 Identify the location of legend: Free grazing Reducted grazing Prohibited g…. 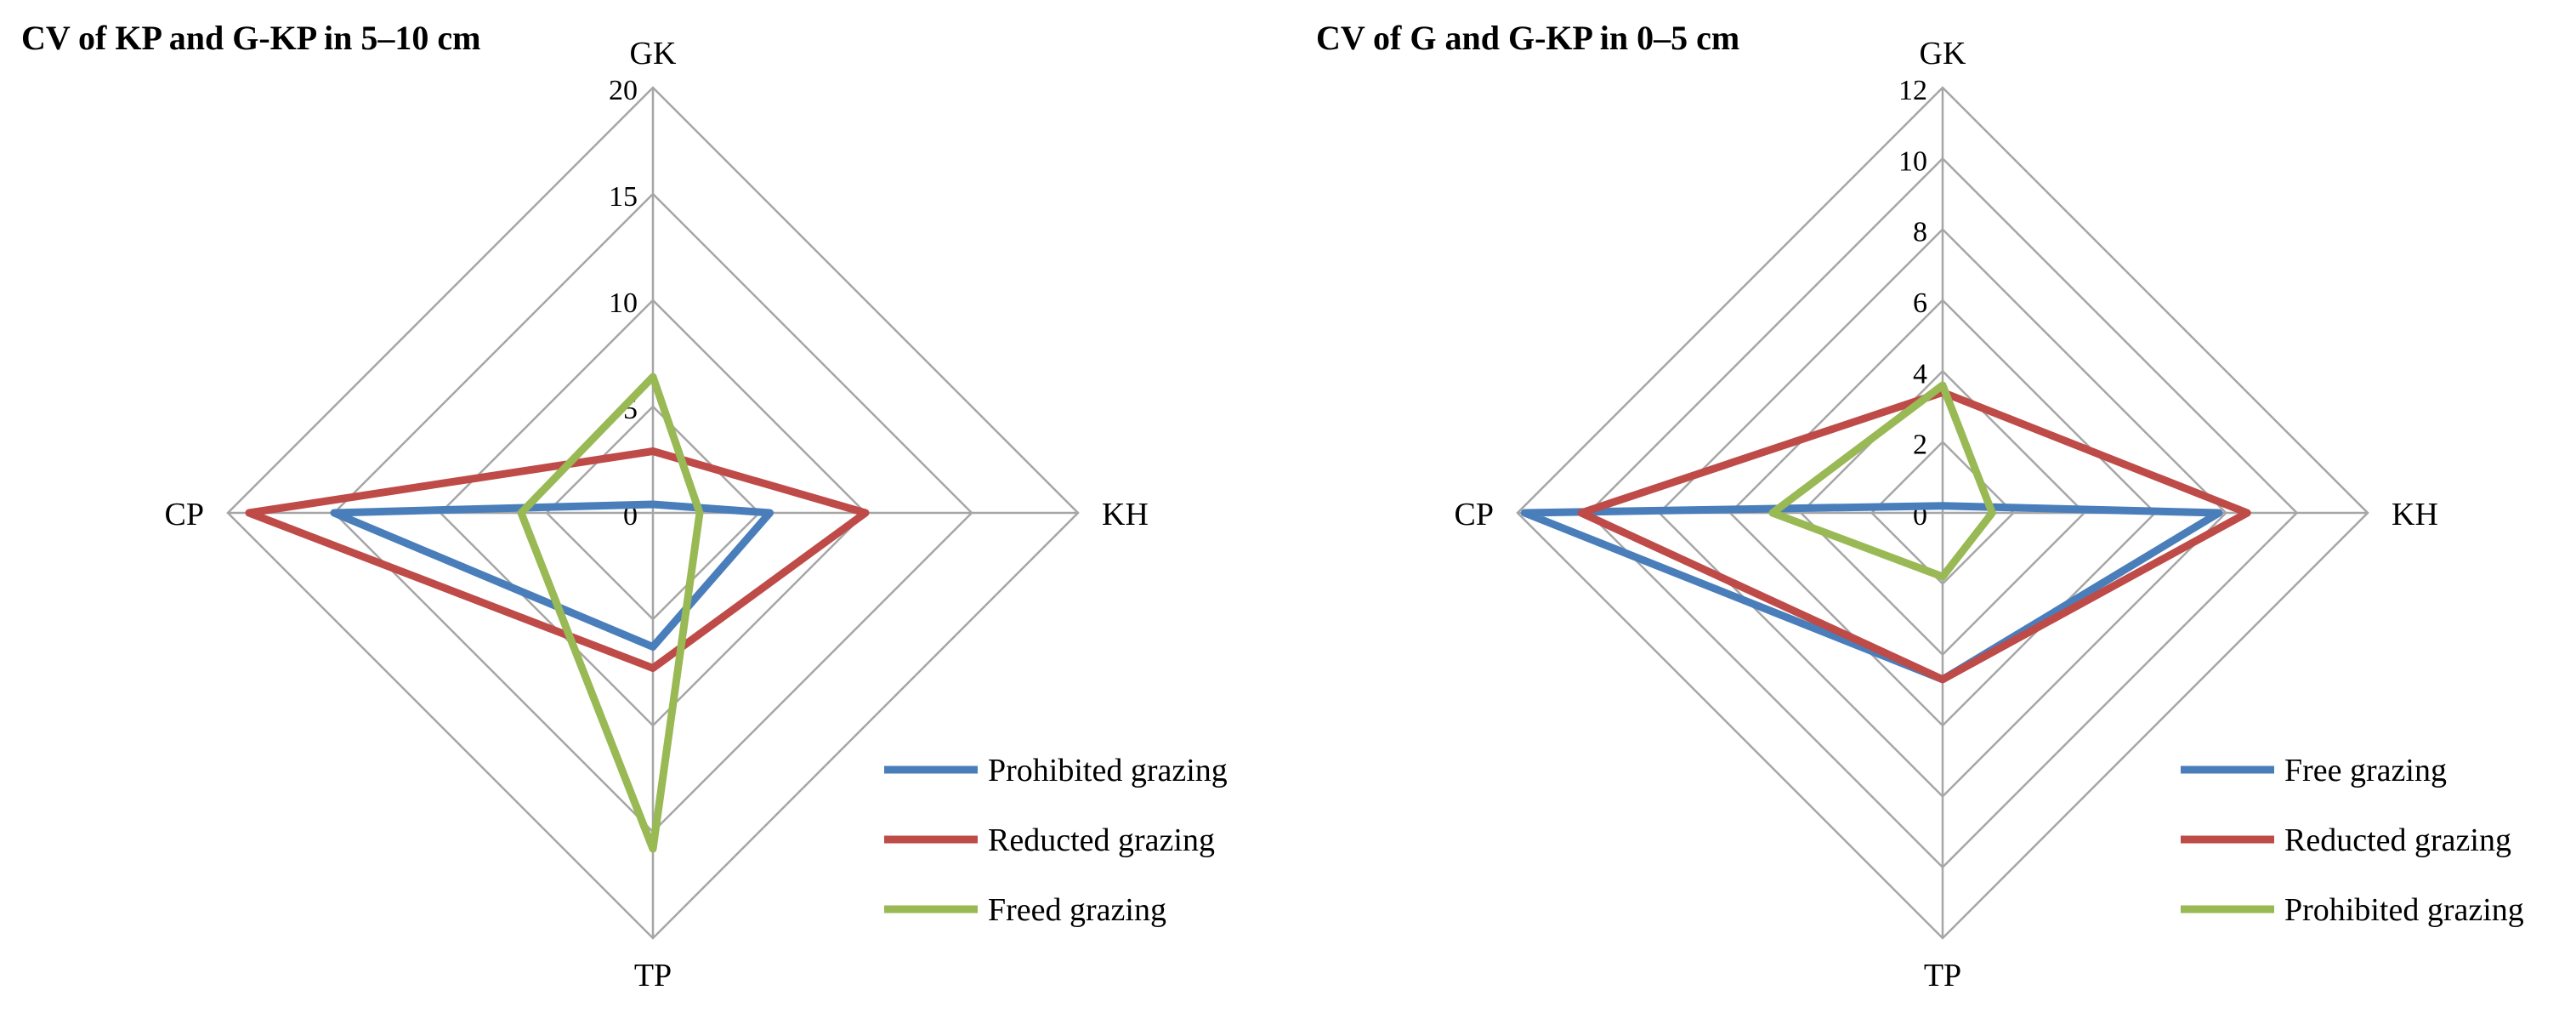
(2352, 840).